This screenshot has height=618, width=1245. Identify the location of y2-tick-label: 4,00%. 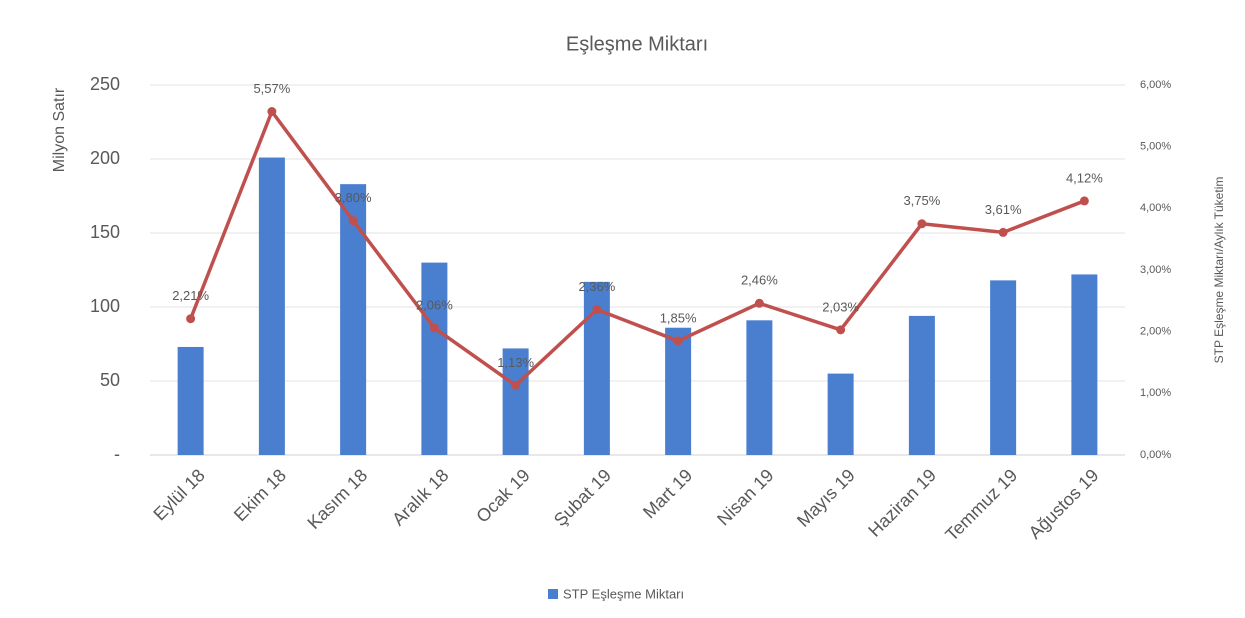
(1155, 208).